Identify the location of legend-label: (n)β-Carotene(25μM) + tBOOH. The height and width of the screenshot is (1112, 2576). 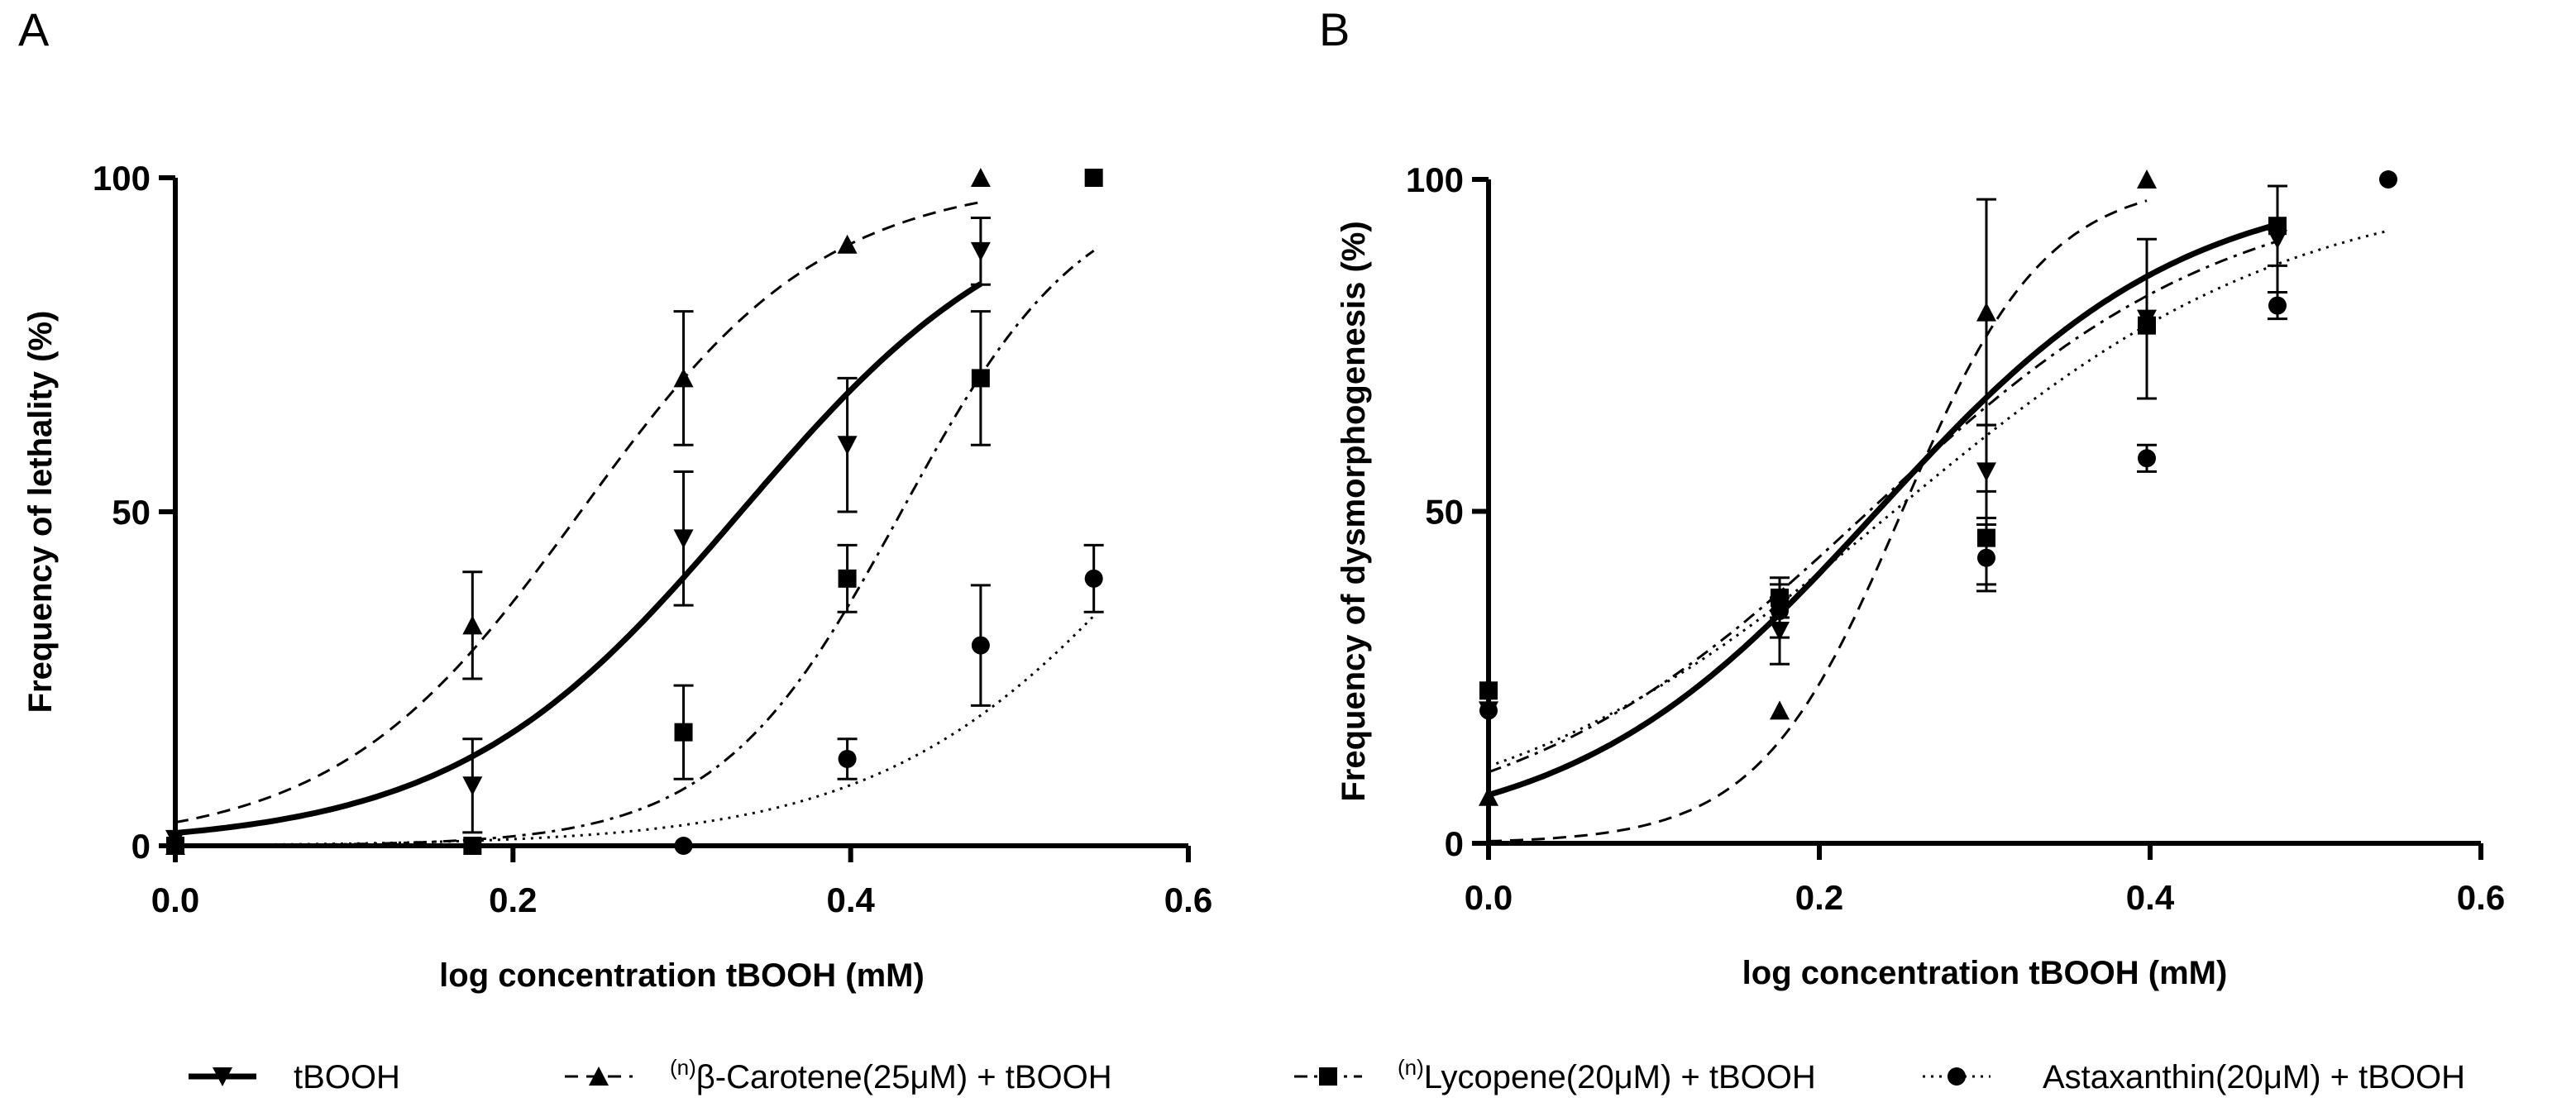
(891, 1075).